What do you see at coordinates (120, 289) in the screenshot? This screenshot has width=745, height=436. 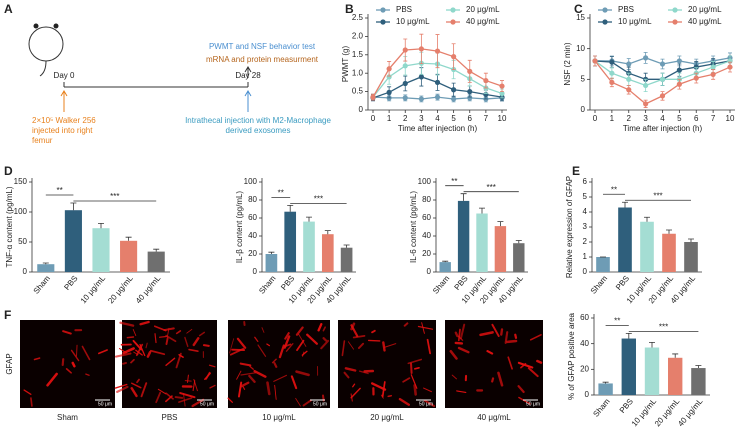 I see `x-tick-label: 20 μg/mL` at bounding box center [120, 289].